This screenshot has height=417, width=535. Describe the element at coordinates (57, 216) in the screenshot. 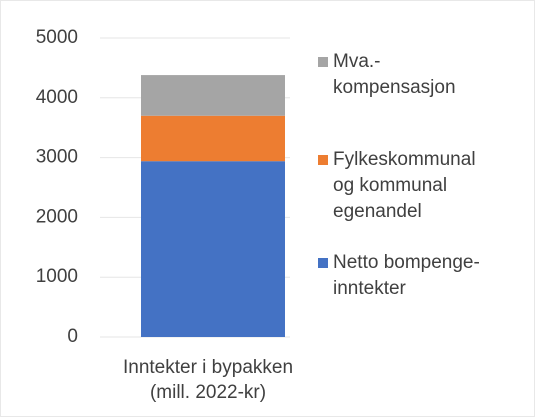

I see `y-tick-label: 2000` at that location.